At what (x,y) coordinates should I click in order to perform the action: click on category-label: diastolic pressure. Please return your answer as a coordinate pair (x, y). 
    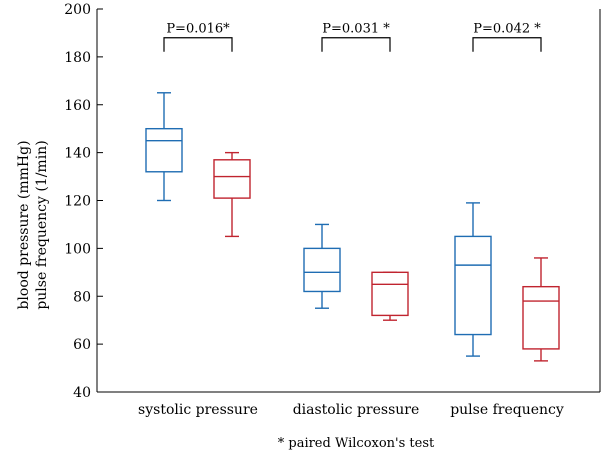
    Looking at the image, I should click on (356, 410).